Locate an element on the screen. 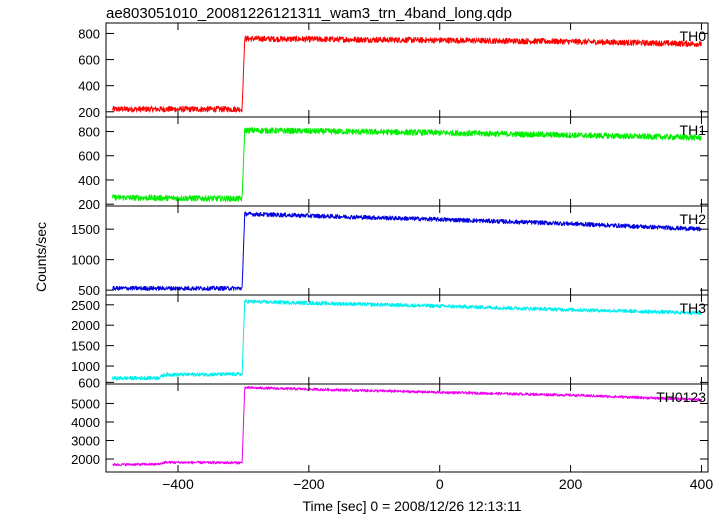 The width and height of the screenshot is (723, 516). panel-label-th3: TH3 is located at coordinates (693, 308).